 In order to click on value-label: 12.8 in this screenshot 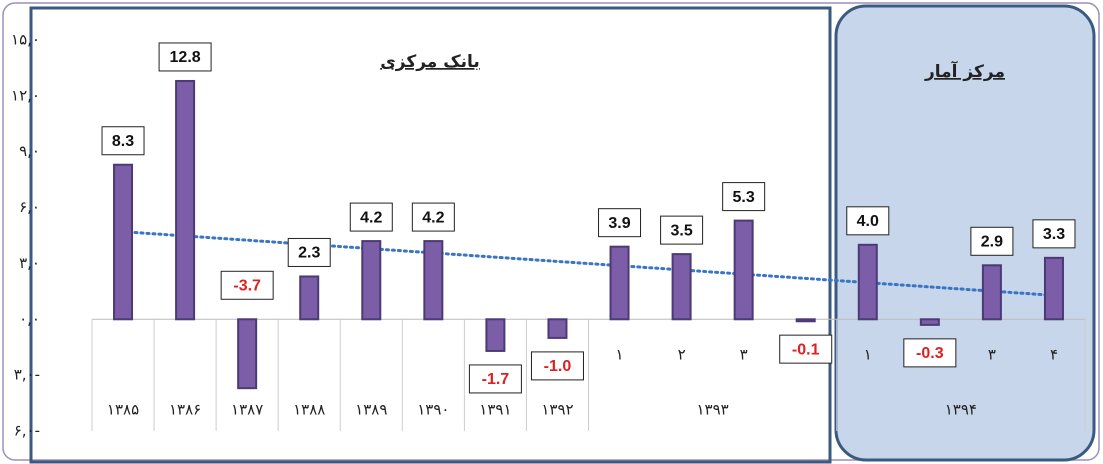, I will do `click(185, 57)`.